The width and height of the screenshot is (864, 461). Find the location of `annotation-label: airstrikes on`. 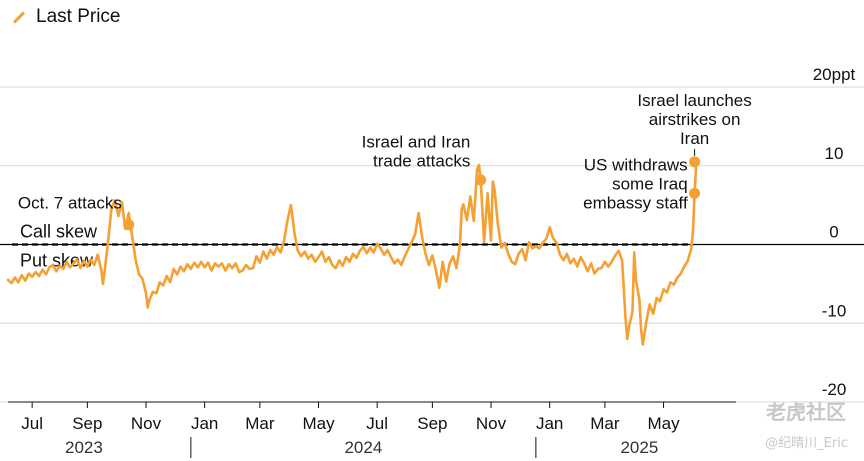

annotation-label: airstrikes on is located at coordinates (695, 119).